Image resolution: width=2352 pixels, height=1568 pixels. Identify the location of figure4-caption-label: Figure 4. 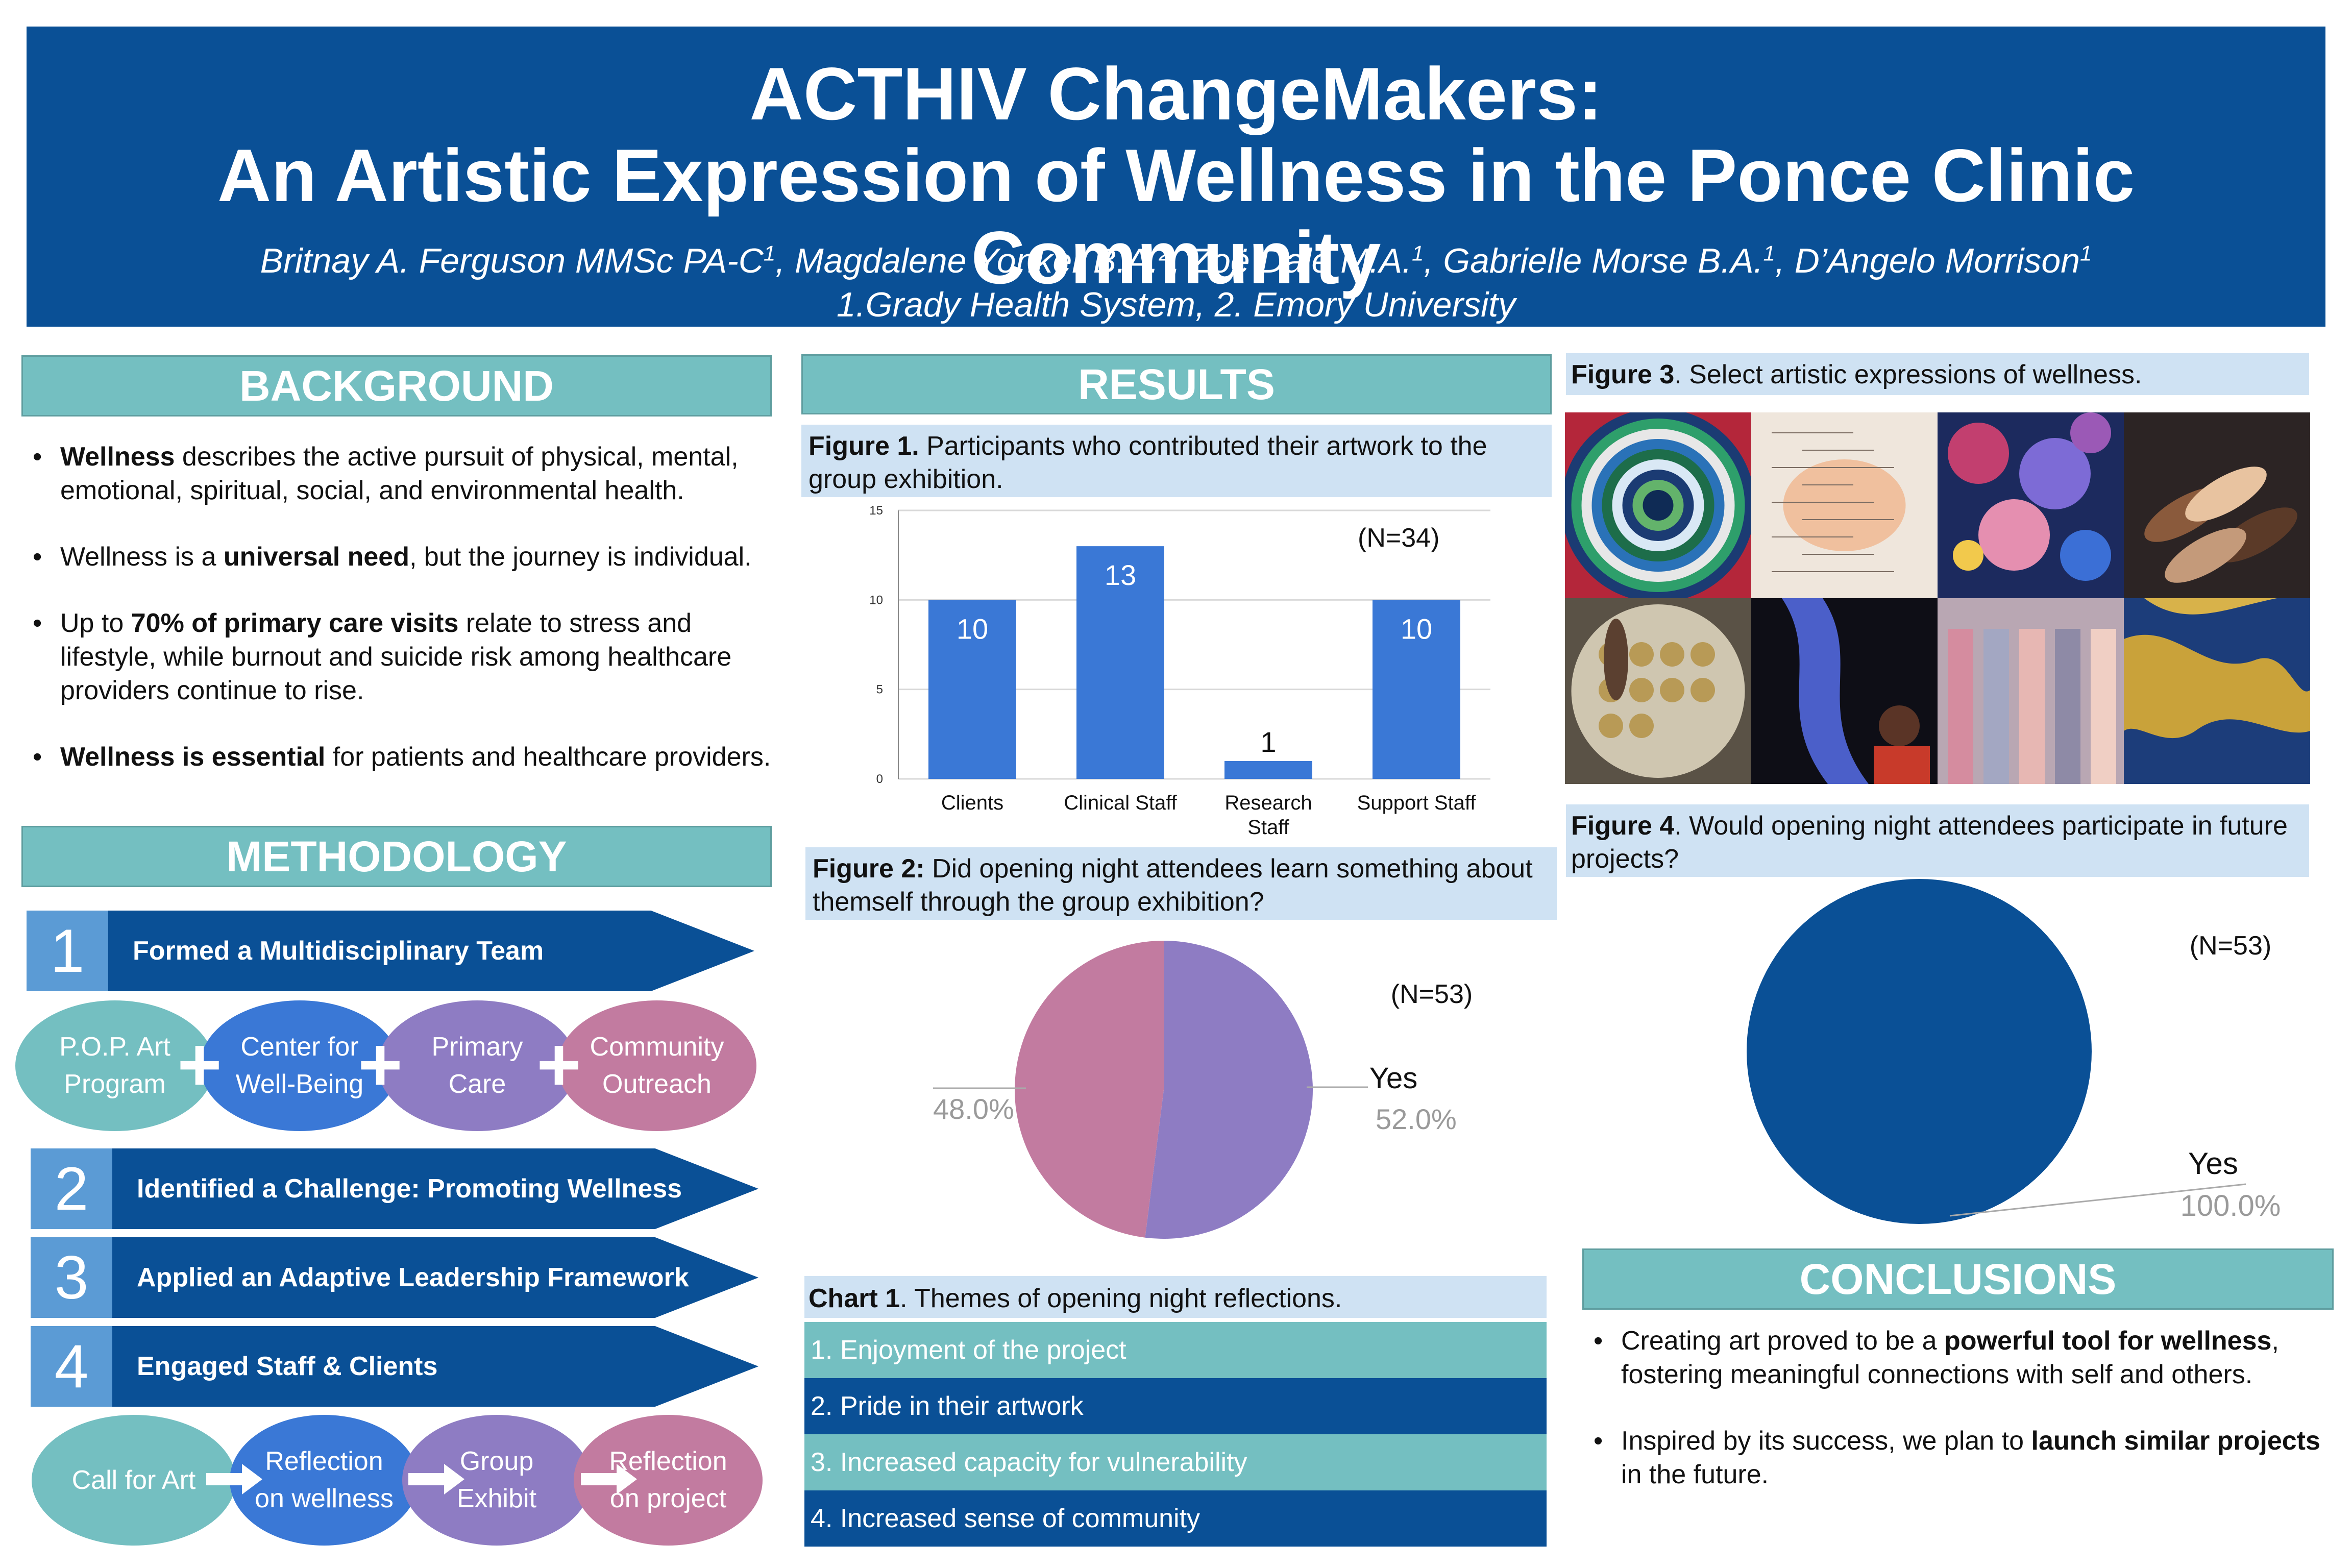
(1623, 826).